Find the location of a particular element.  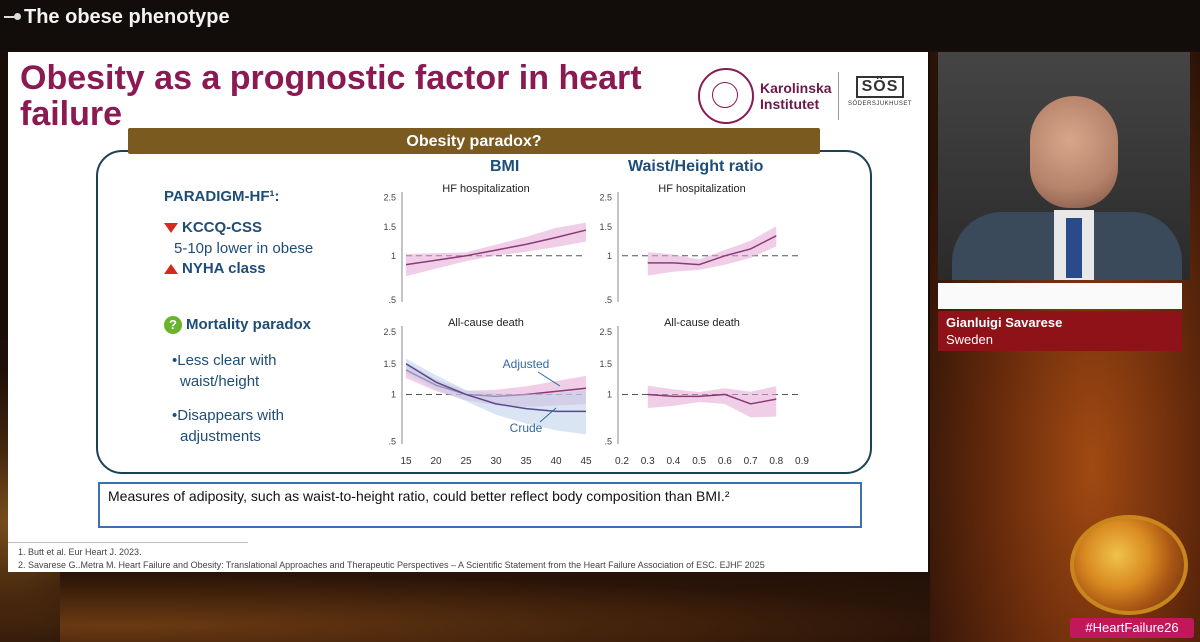

event-hashtag: #HeartFailure26 is located at coordinates (1132, 628).